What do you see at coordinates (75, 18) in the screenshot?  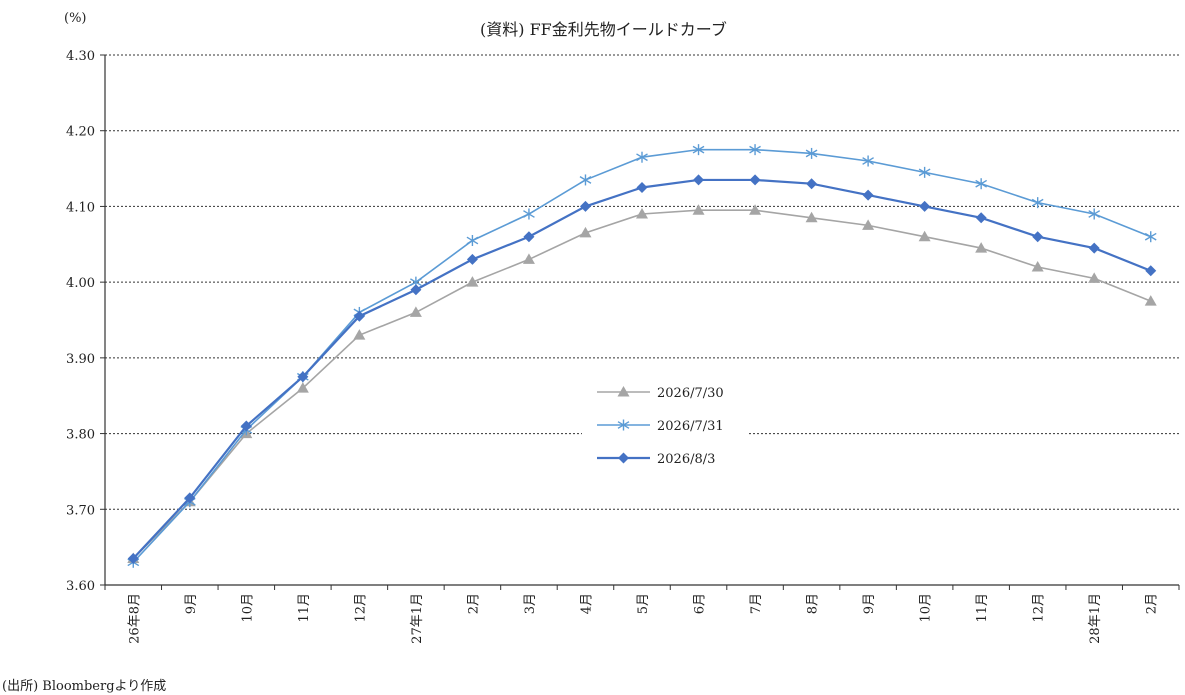 I see `y-unit-label: (%)` at bounding box center [75, 18].